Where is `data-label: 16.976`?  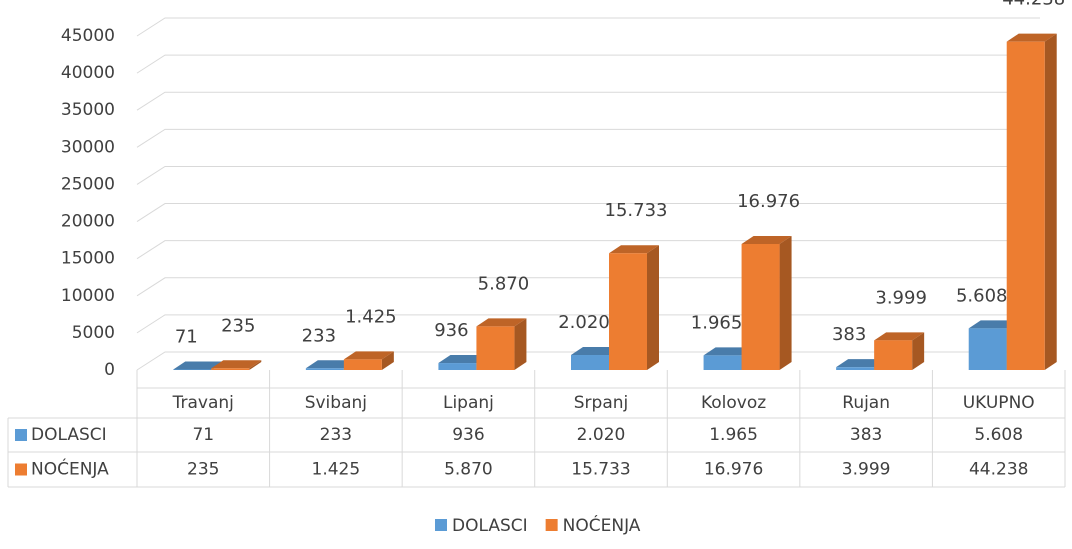 data-label: 16.976 is located at coordinates (768, 201).